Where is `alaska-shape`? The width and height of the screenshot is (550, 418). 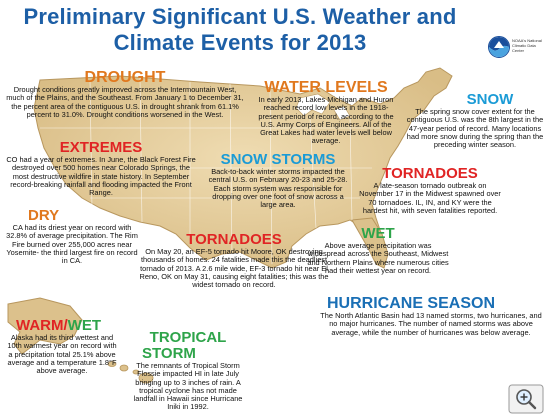
alaska-shape is located at coordinates (45, 326).